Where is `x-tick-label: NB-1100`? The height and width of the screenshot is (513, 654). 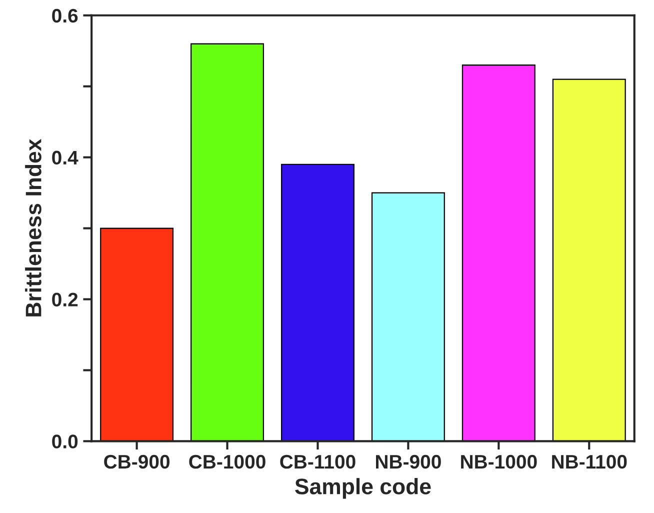 x-tick-label: NB-1100 is located at coordinates (589, 461).